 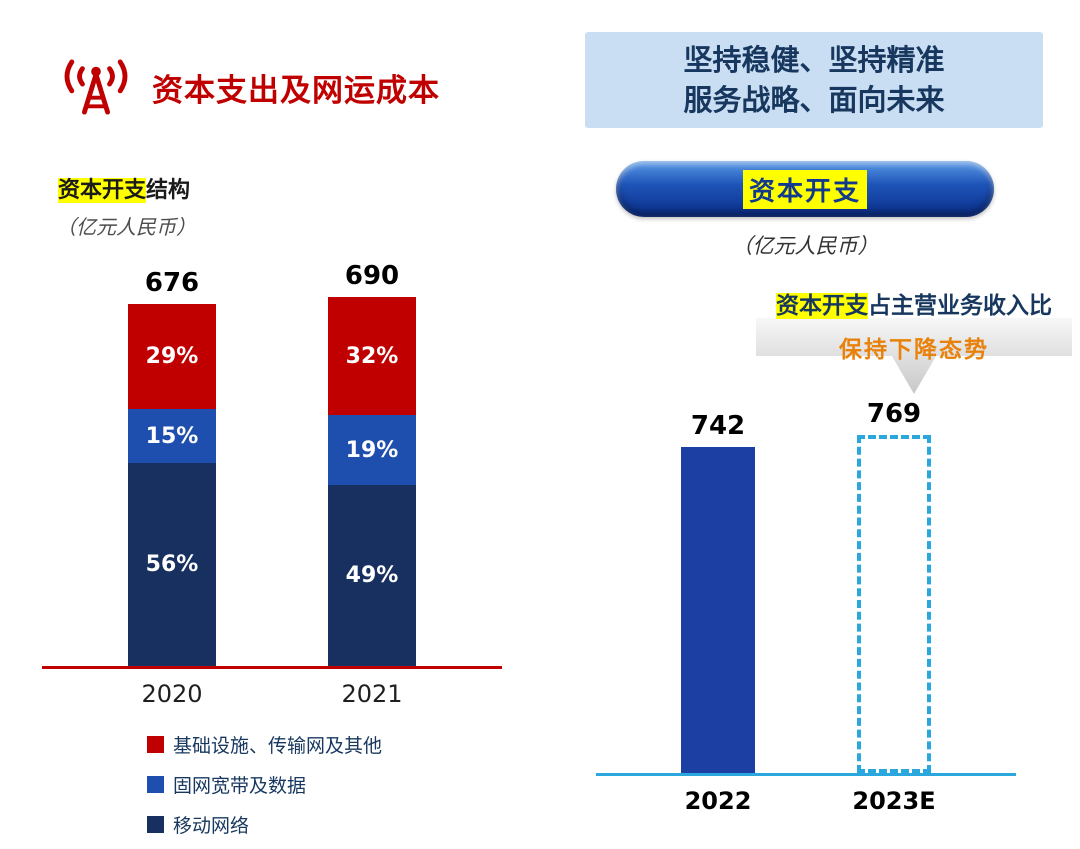 I want to click on callout-line-2: 保持下降态势, so click(x=914, y=350).